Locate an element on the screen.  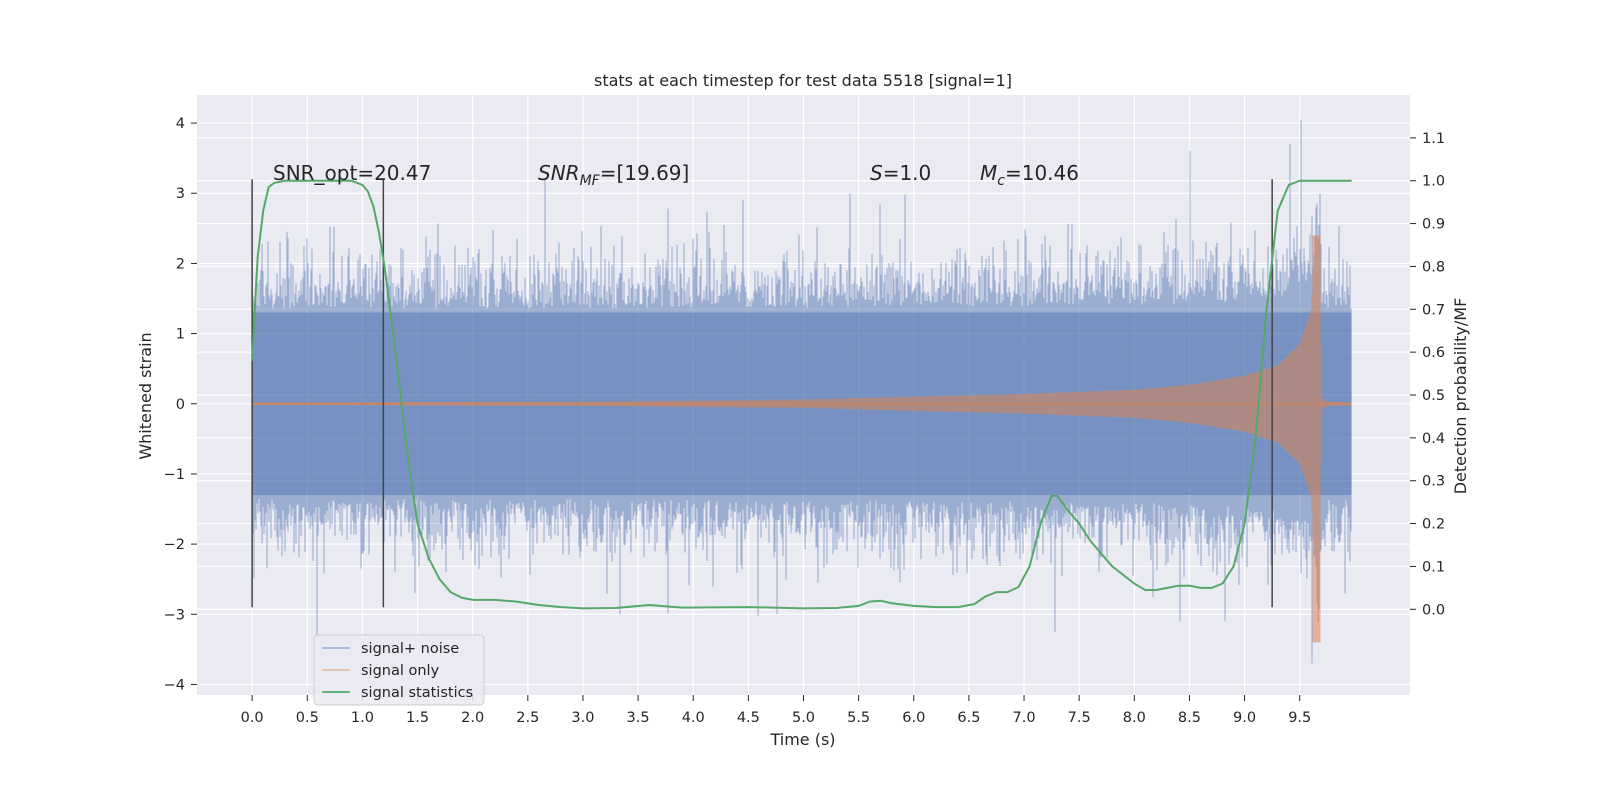
annotation-snr-mf-value: =[19.69] is located at coordinates (645, 173).